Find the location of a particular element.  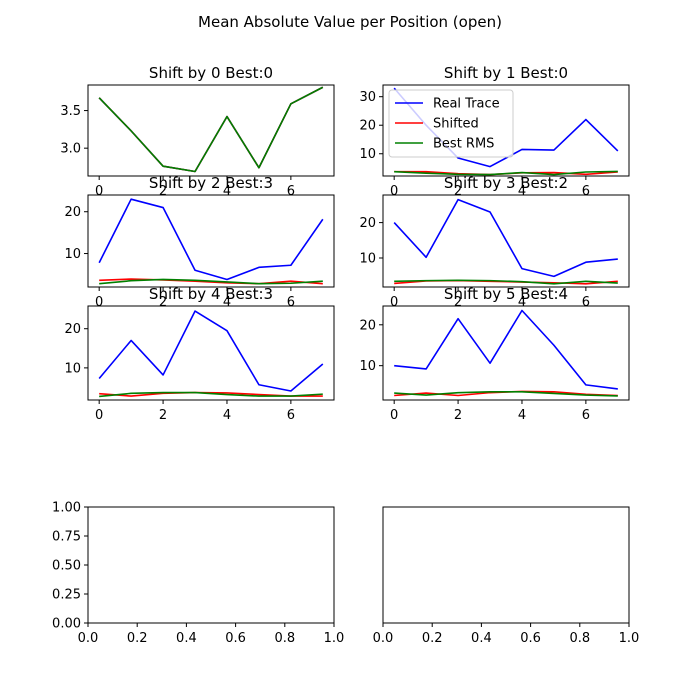

y-tick-label: 0.25 is located at coordinates (66, 595).